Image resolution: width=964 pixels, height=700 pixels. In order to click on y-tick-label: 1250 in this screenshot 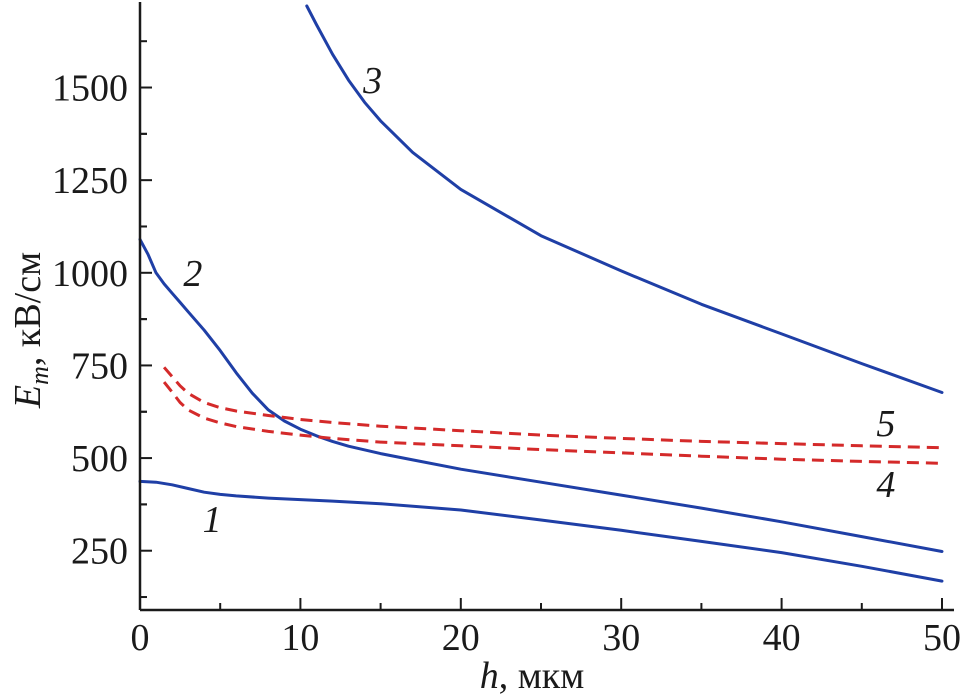, I will do `click(90, 181)`.